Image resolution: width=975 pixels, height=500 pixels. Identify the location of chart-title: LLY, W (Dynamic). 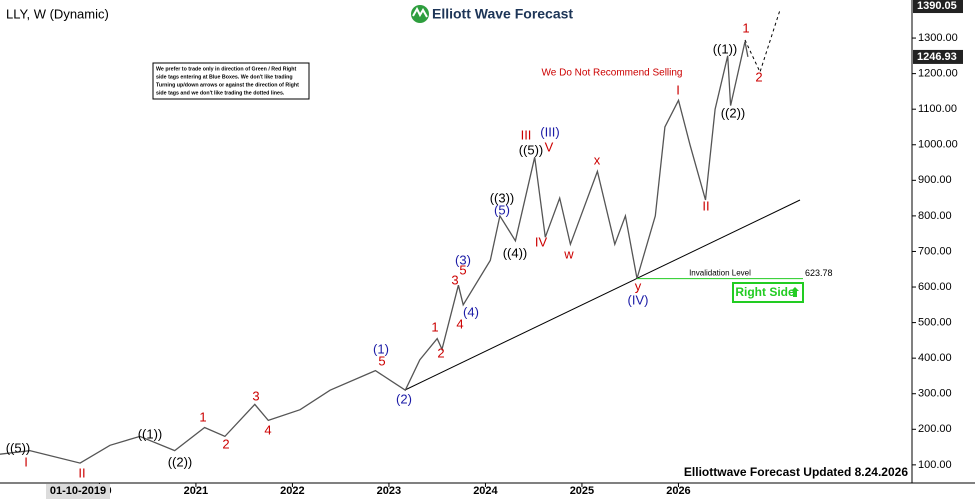
(57, 13).